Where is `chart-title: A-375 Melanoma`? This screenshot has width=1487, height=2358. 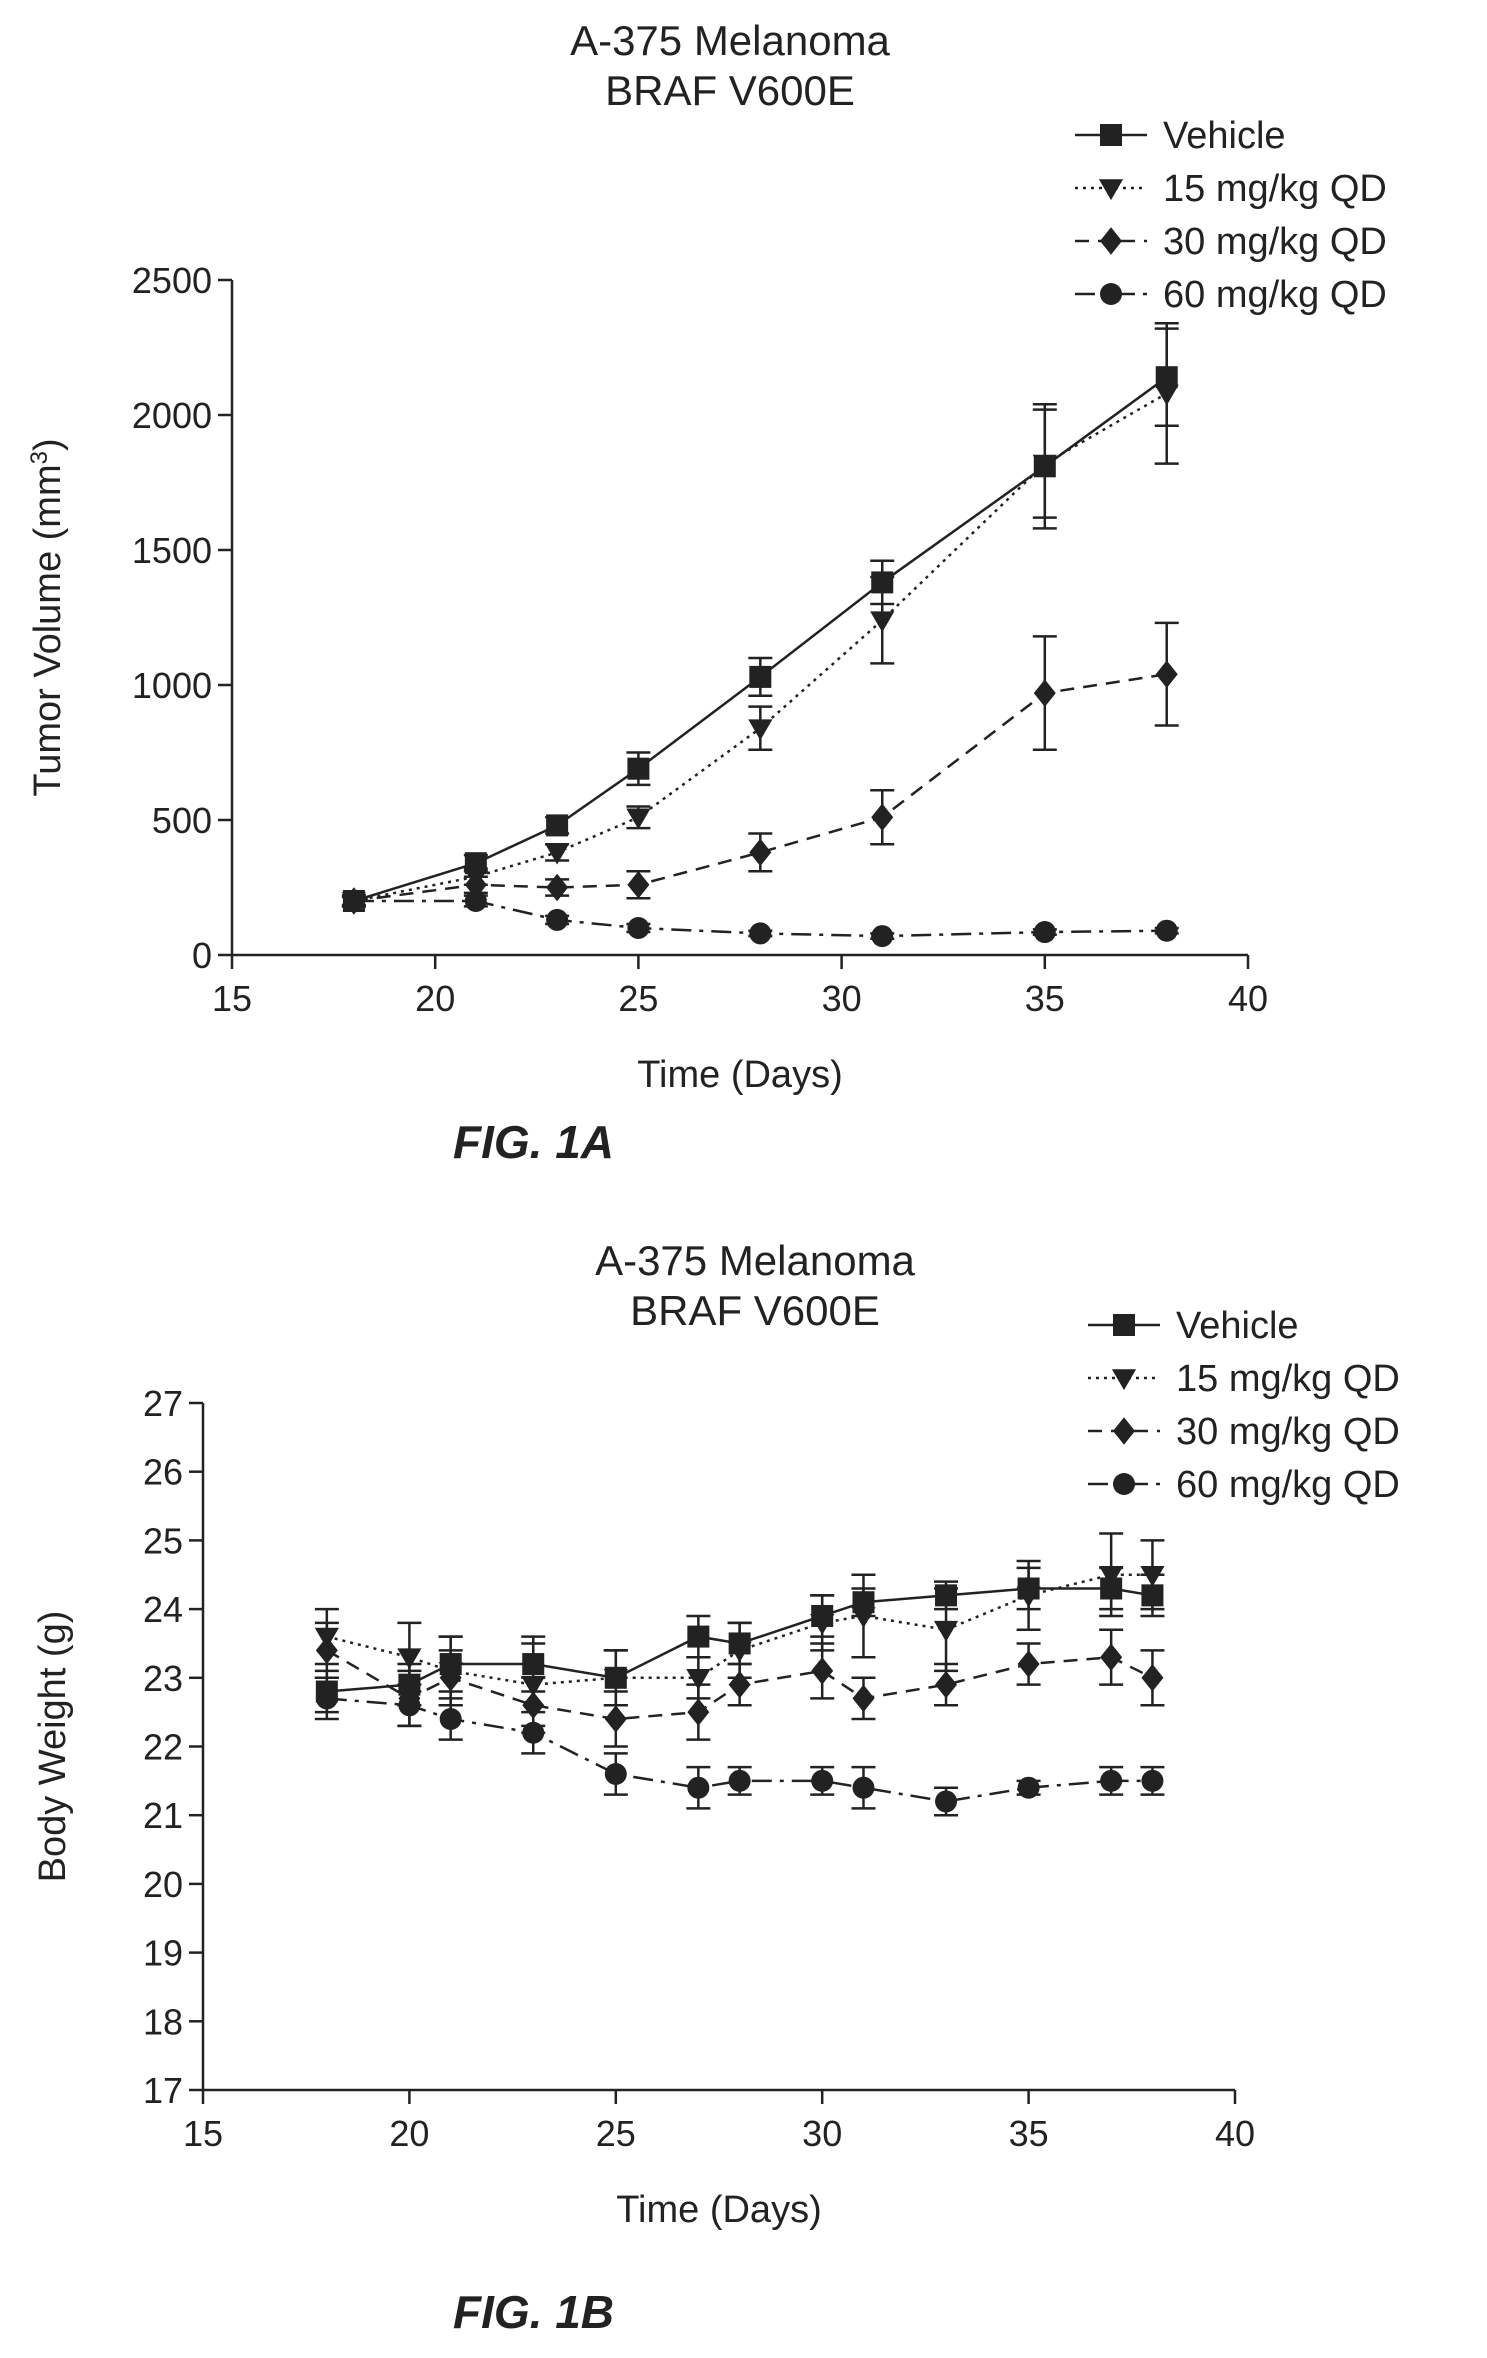
chart-title: A-375 Melanoma is located at coordinates (730, 40).